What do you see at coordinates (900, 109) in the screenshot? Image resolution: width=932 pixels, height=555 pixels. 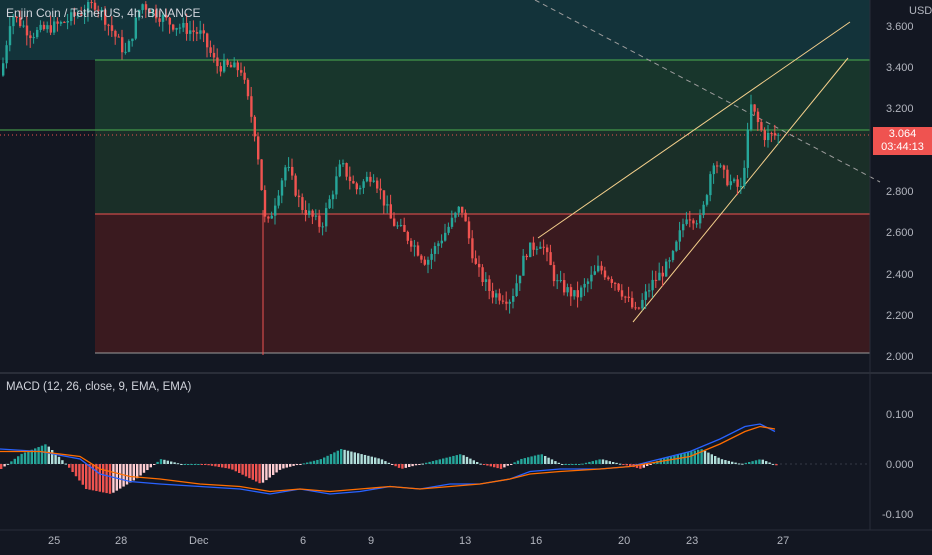 I see `price-tick: 3.200` at bounding box center [900, 109].